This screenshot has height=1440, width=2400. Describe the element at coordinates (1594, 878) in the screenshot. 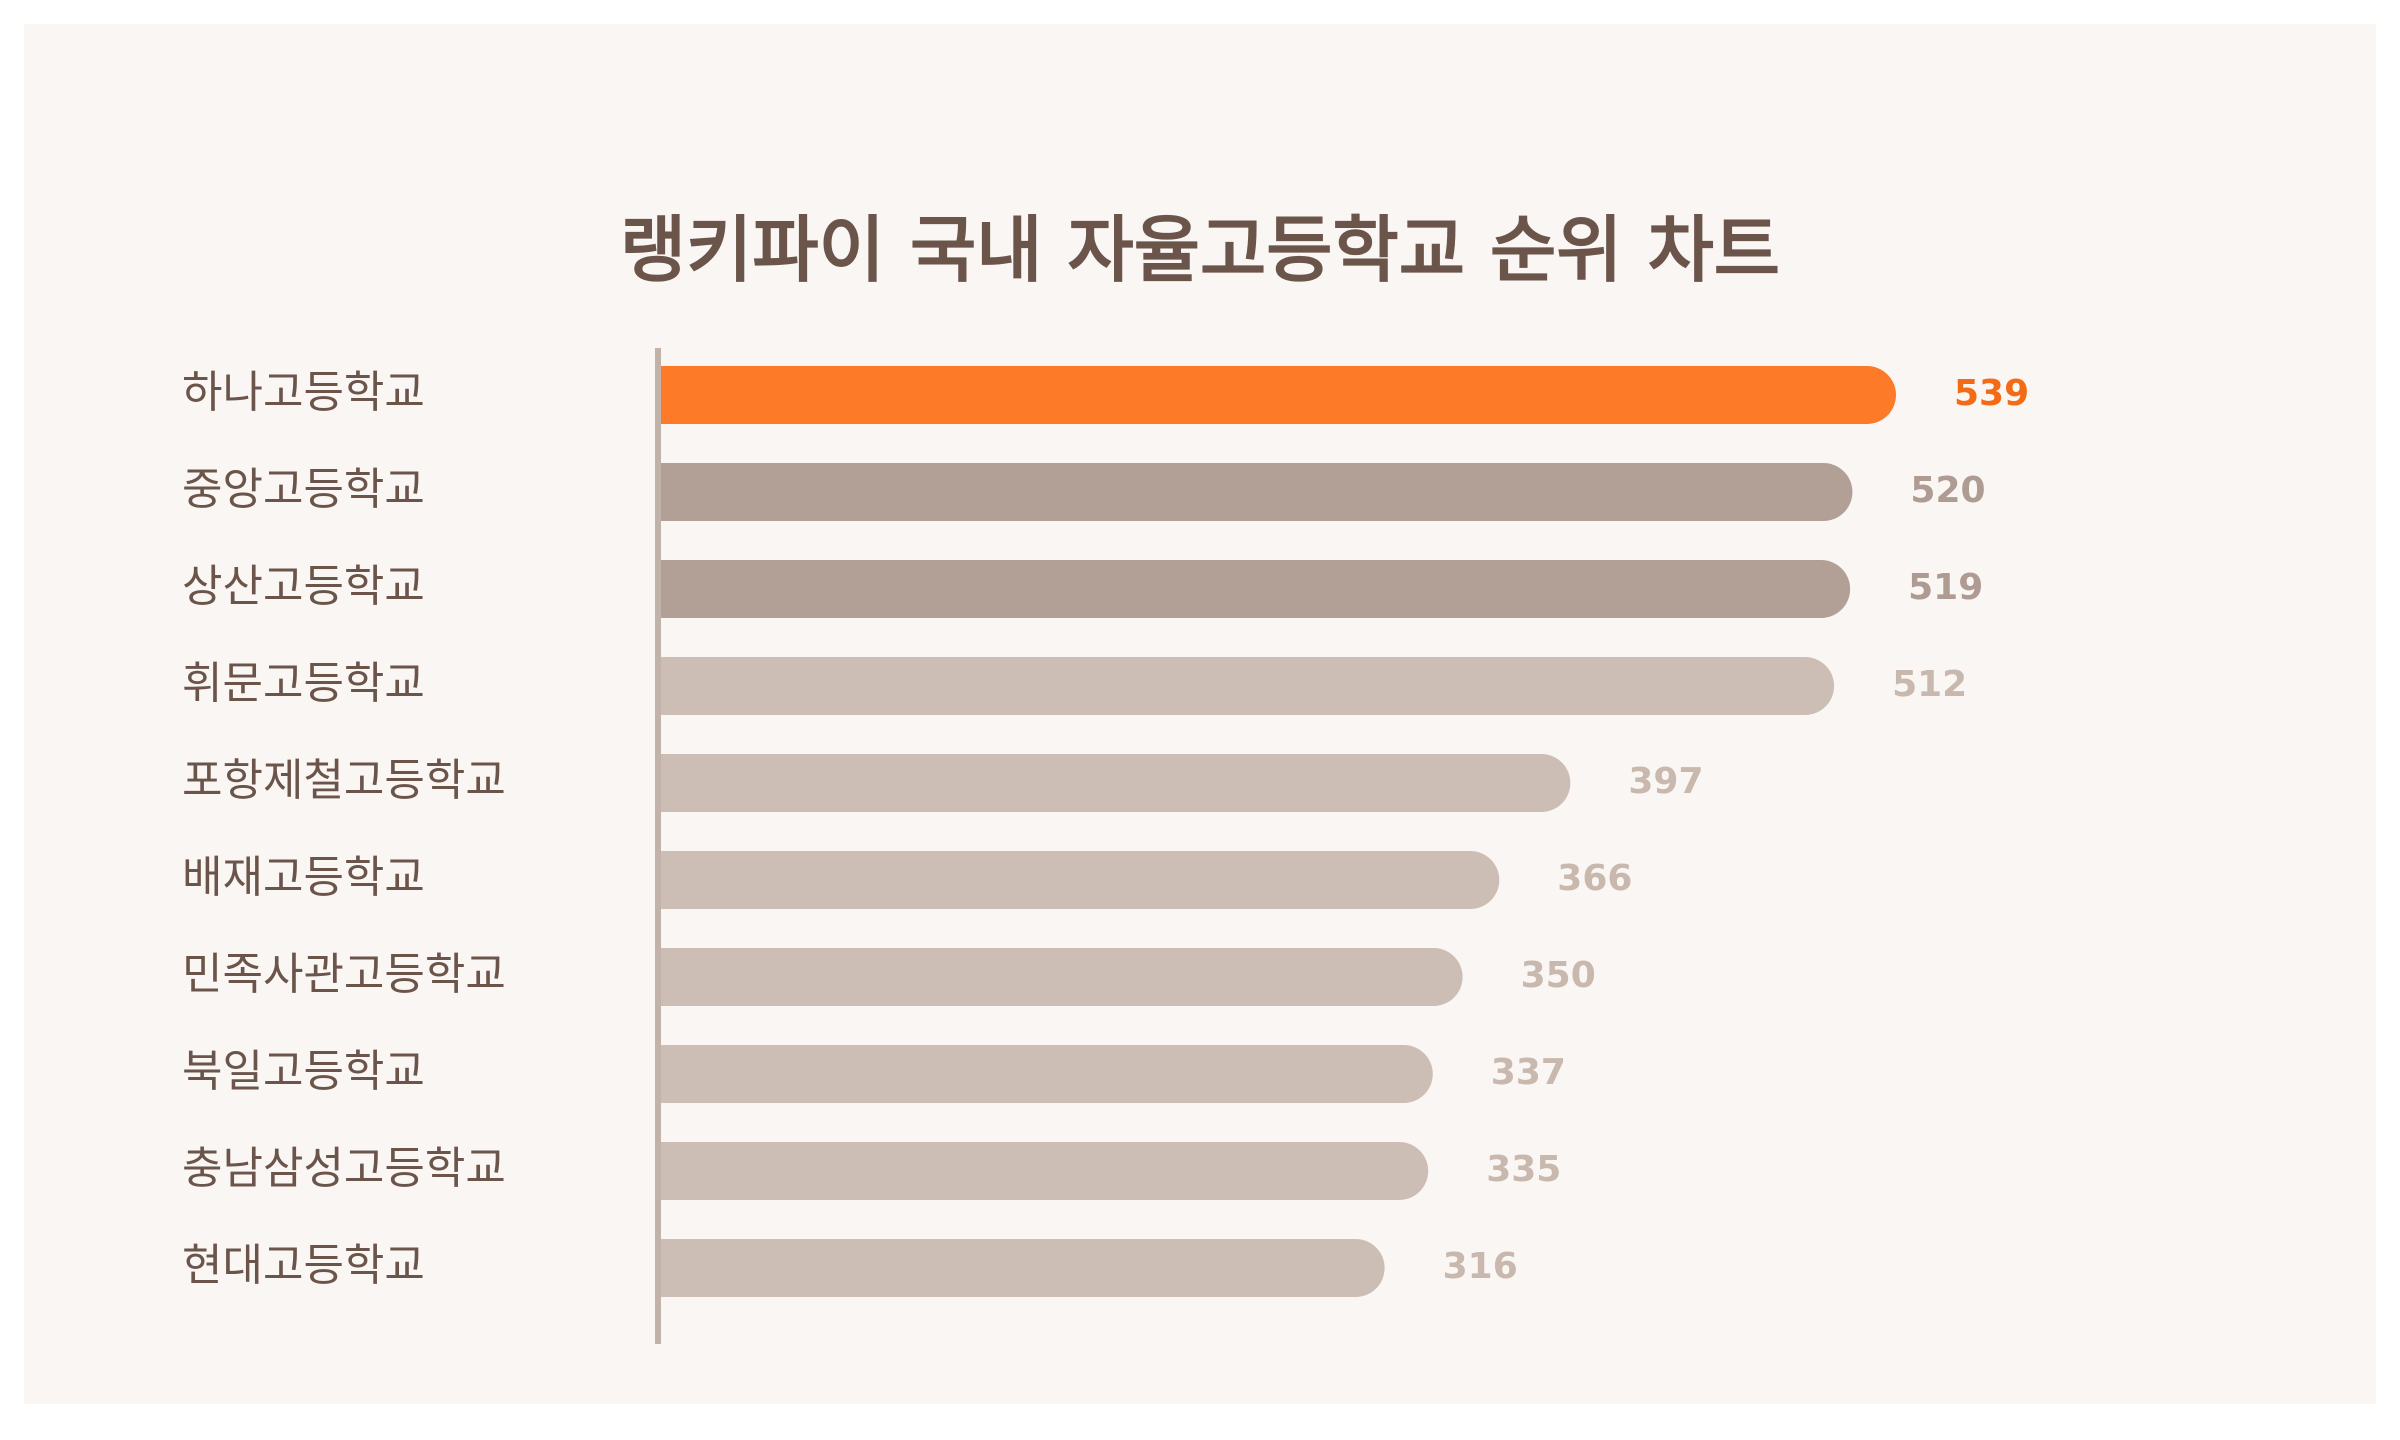

I see `value-label: 366` at that location.